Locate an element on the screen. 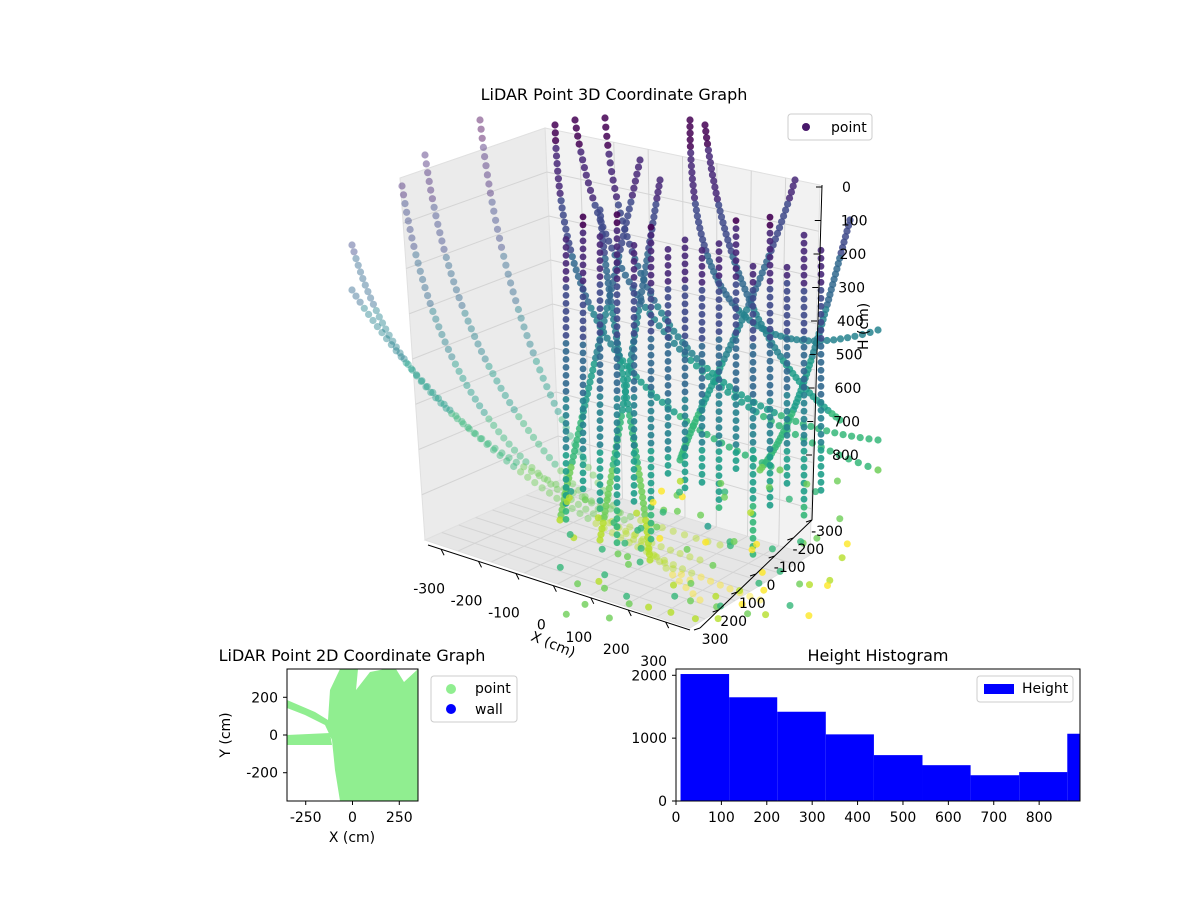 The height and width of the screenshot is (900, 1200). x-tick-label-histogram: 200 is located at coordinates (766, 818).